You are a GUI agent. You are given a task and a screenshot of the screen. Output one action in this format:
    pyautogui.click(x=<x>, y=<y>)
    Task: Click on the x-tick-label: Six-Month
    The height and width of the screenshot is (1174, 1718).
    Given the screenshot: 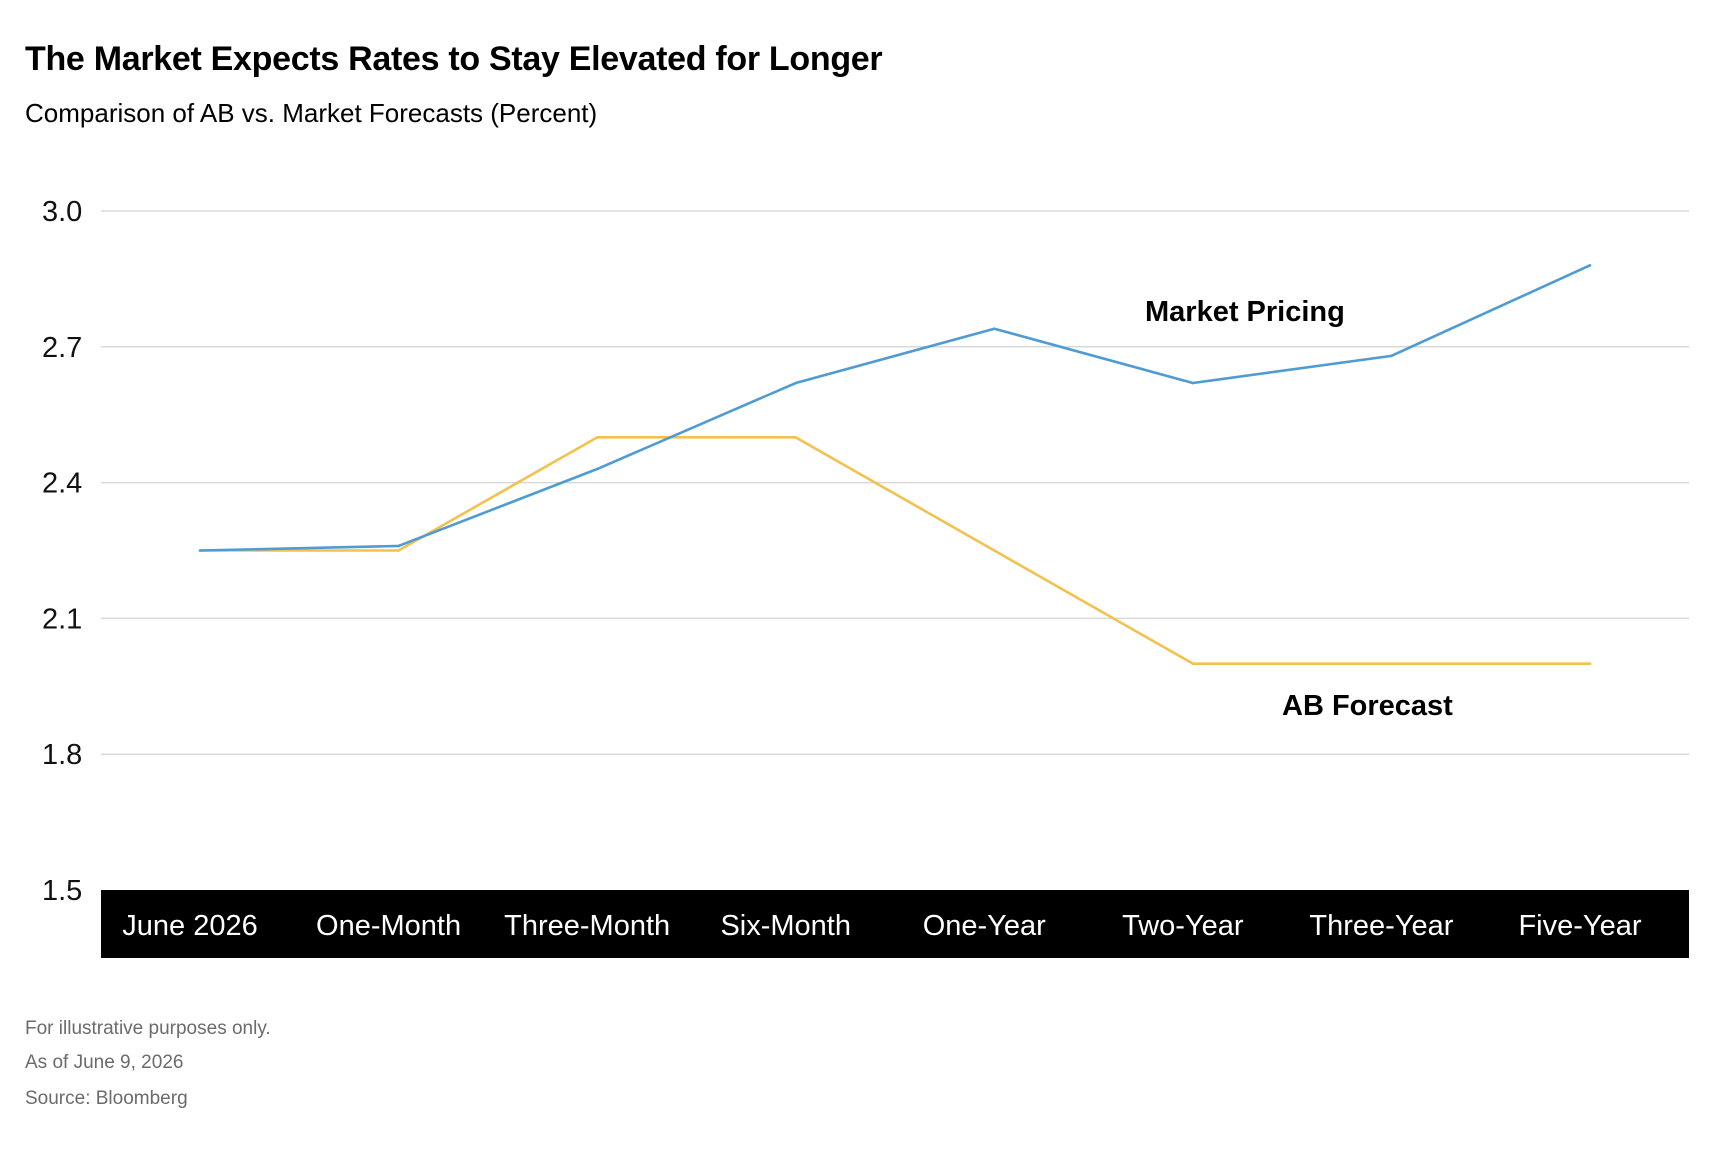 What is the action you would take?
    pyautogui.click(x=785, y=926)
    